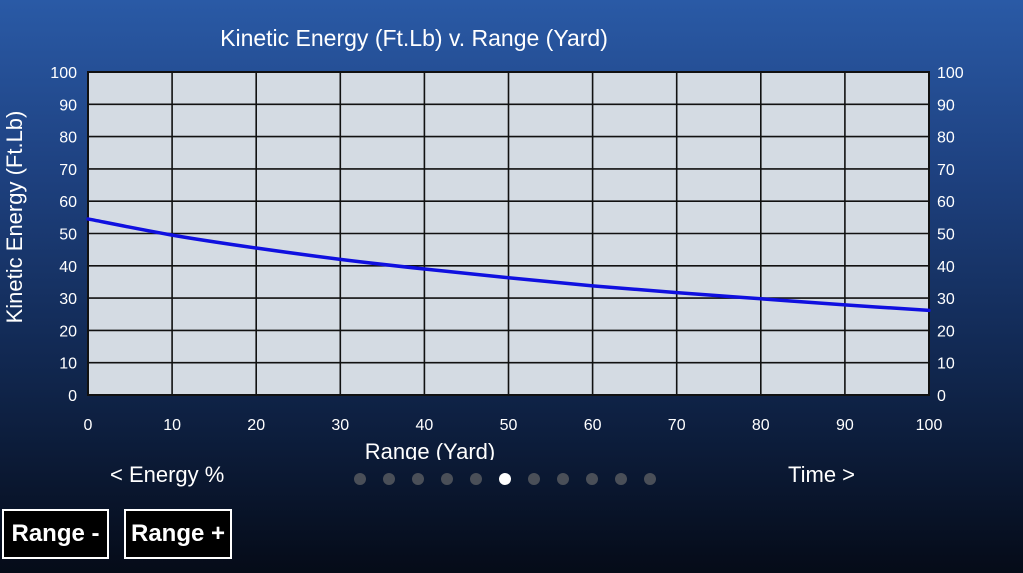 The height and width of the screenshot is (573, 1023). Describe the element at coordinates (508, 265) in the screenshot. I see `energy-series-line` at that location.